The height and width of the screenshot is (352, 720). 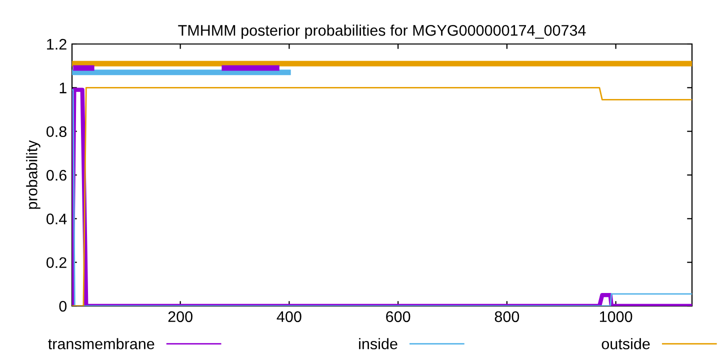 I want to click on y-tick-label: 0.4, so click(x=56, y=219).